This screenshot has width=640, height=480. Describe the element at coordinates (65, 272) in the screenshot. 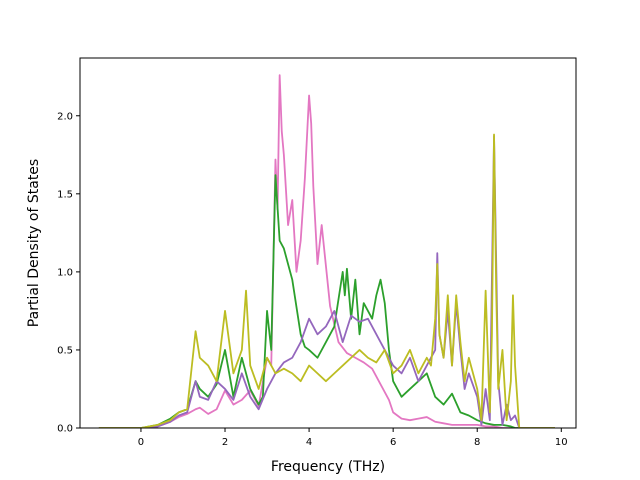

I see `y-tick-label: 1.0` at that location.